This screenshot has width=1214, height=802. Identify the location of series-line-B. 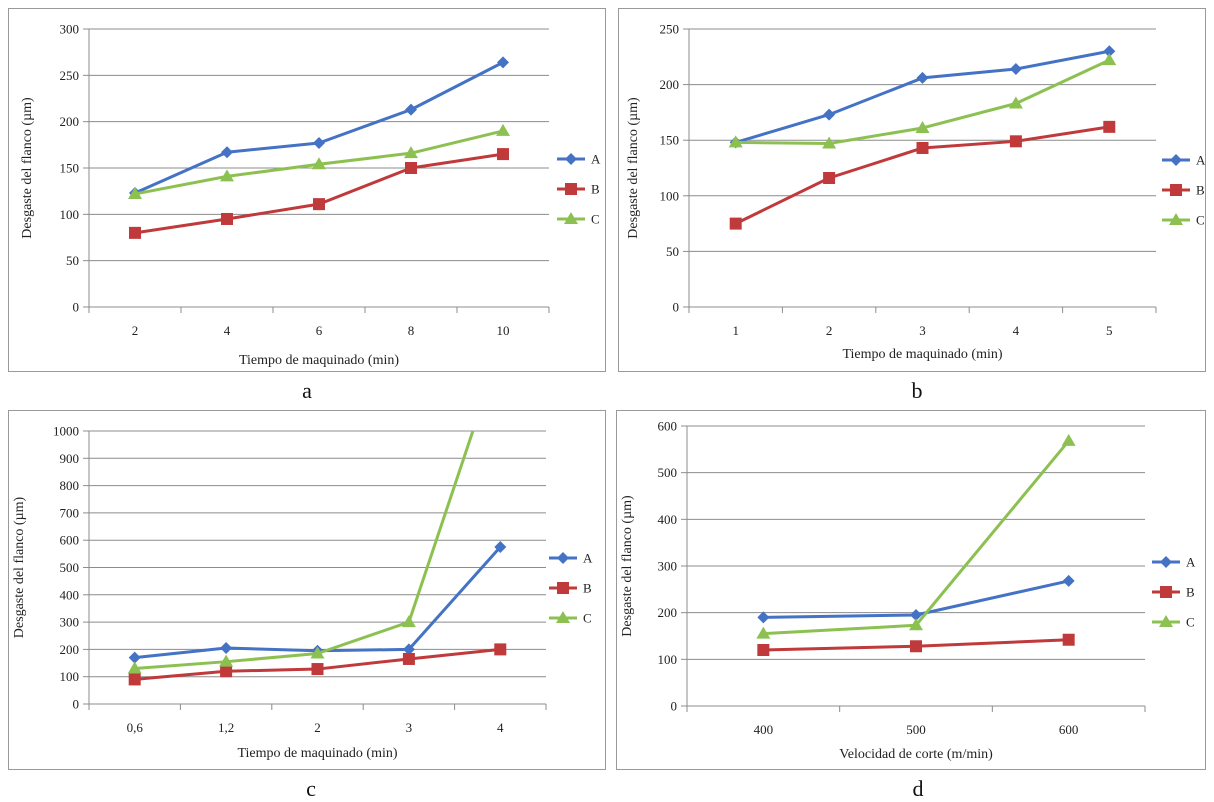
(922, 175).